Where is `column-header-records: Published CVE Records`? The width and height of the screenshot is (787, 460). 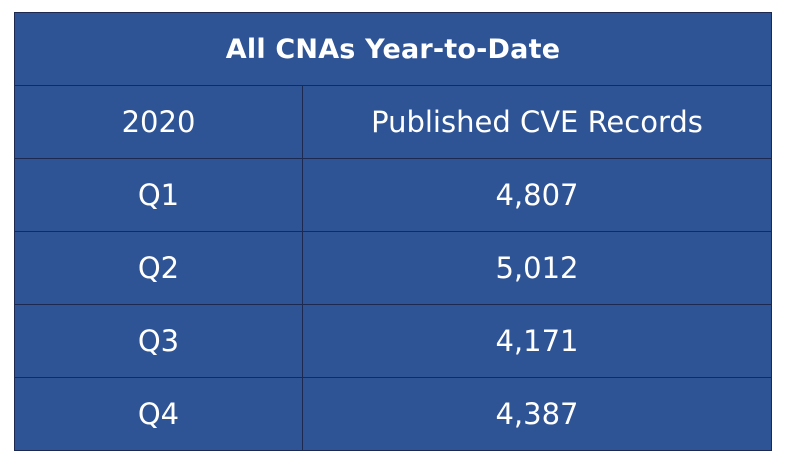
column-header-records: Published CVE Records is located at coordinates (537, 122).